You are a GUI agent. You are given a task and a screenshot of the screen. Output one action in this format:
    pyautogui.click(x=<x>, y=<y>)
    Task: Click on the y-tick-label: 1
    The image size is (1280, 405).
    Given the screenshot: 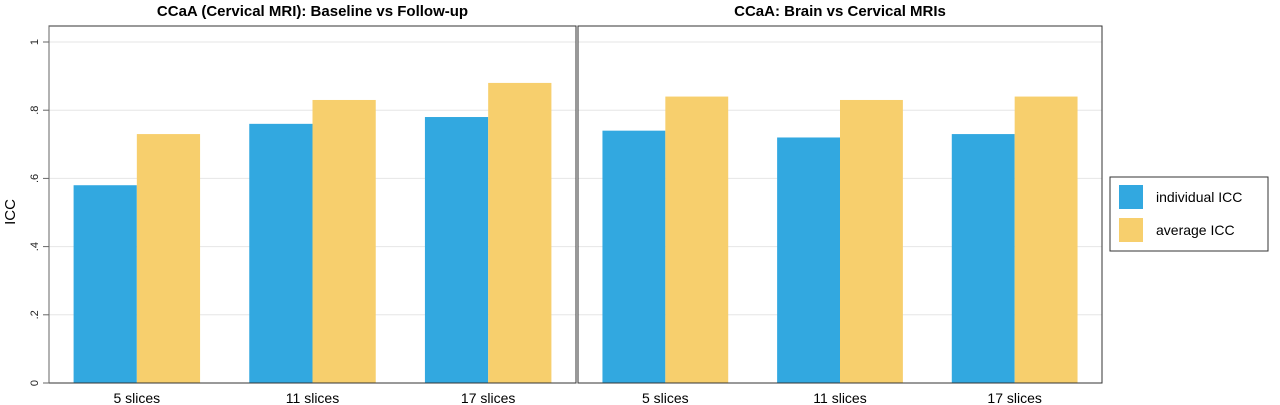 What is the action you would take?
    pyautogui.click(x=35, y=42)
    